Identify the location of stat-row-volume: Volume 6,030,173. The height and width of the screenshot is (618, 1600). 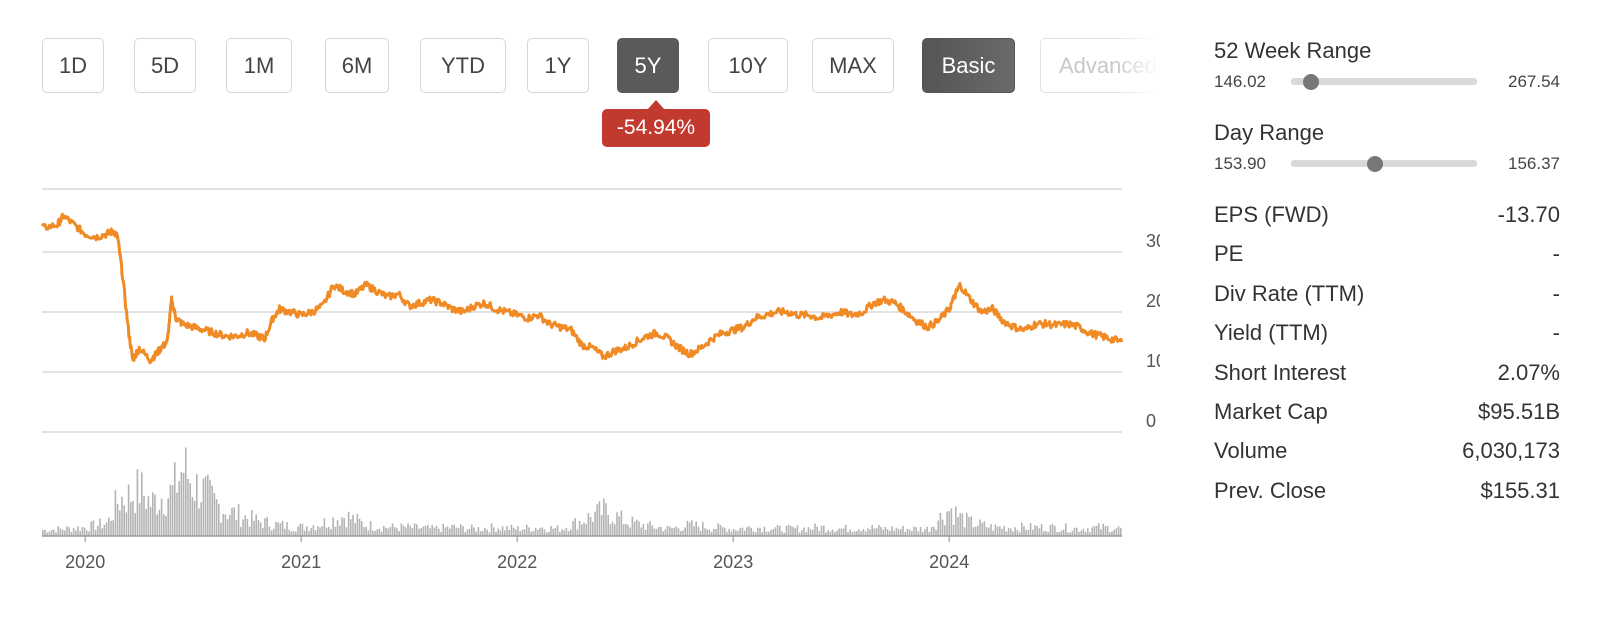
(1387, 453).